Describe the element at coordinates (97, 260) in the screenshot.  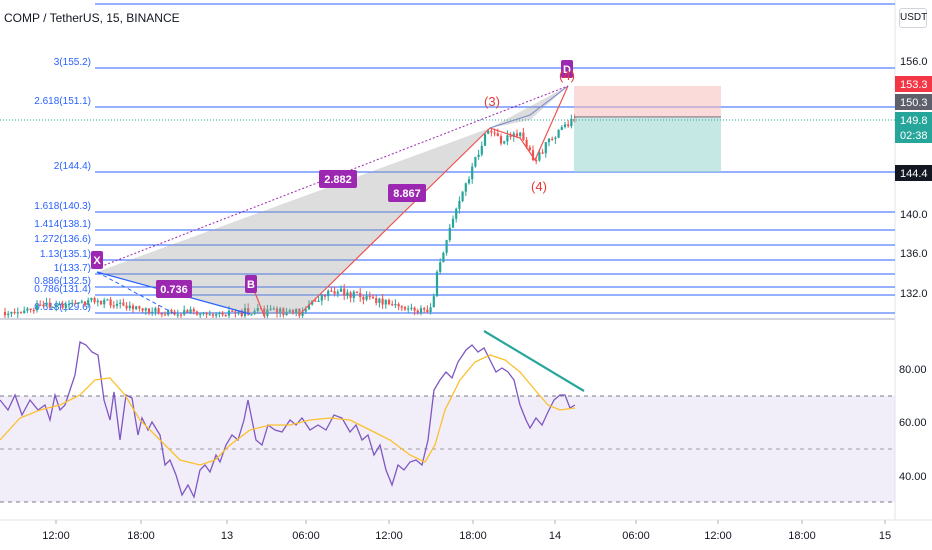
I see `pattern-point-x` at that location.